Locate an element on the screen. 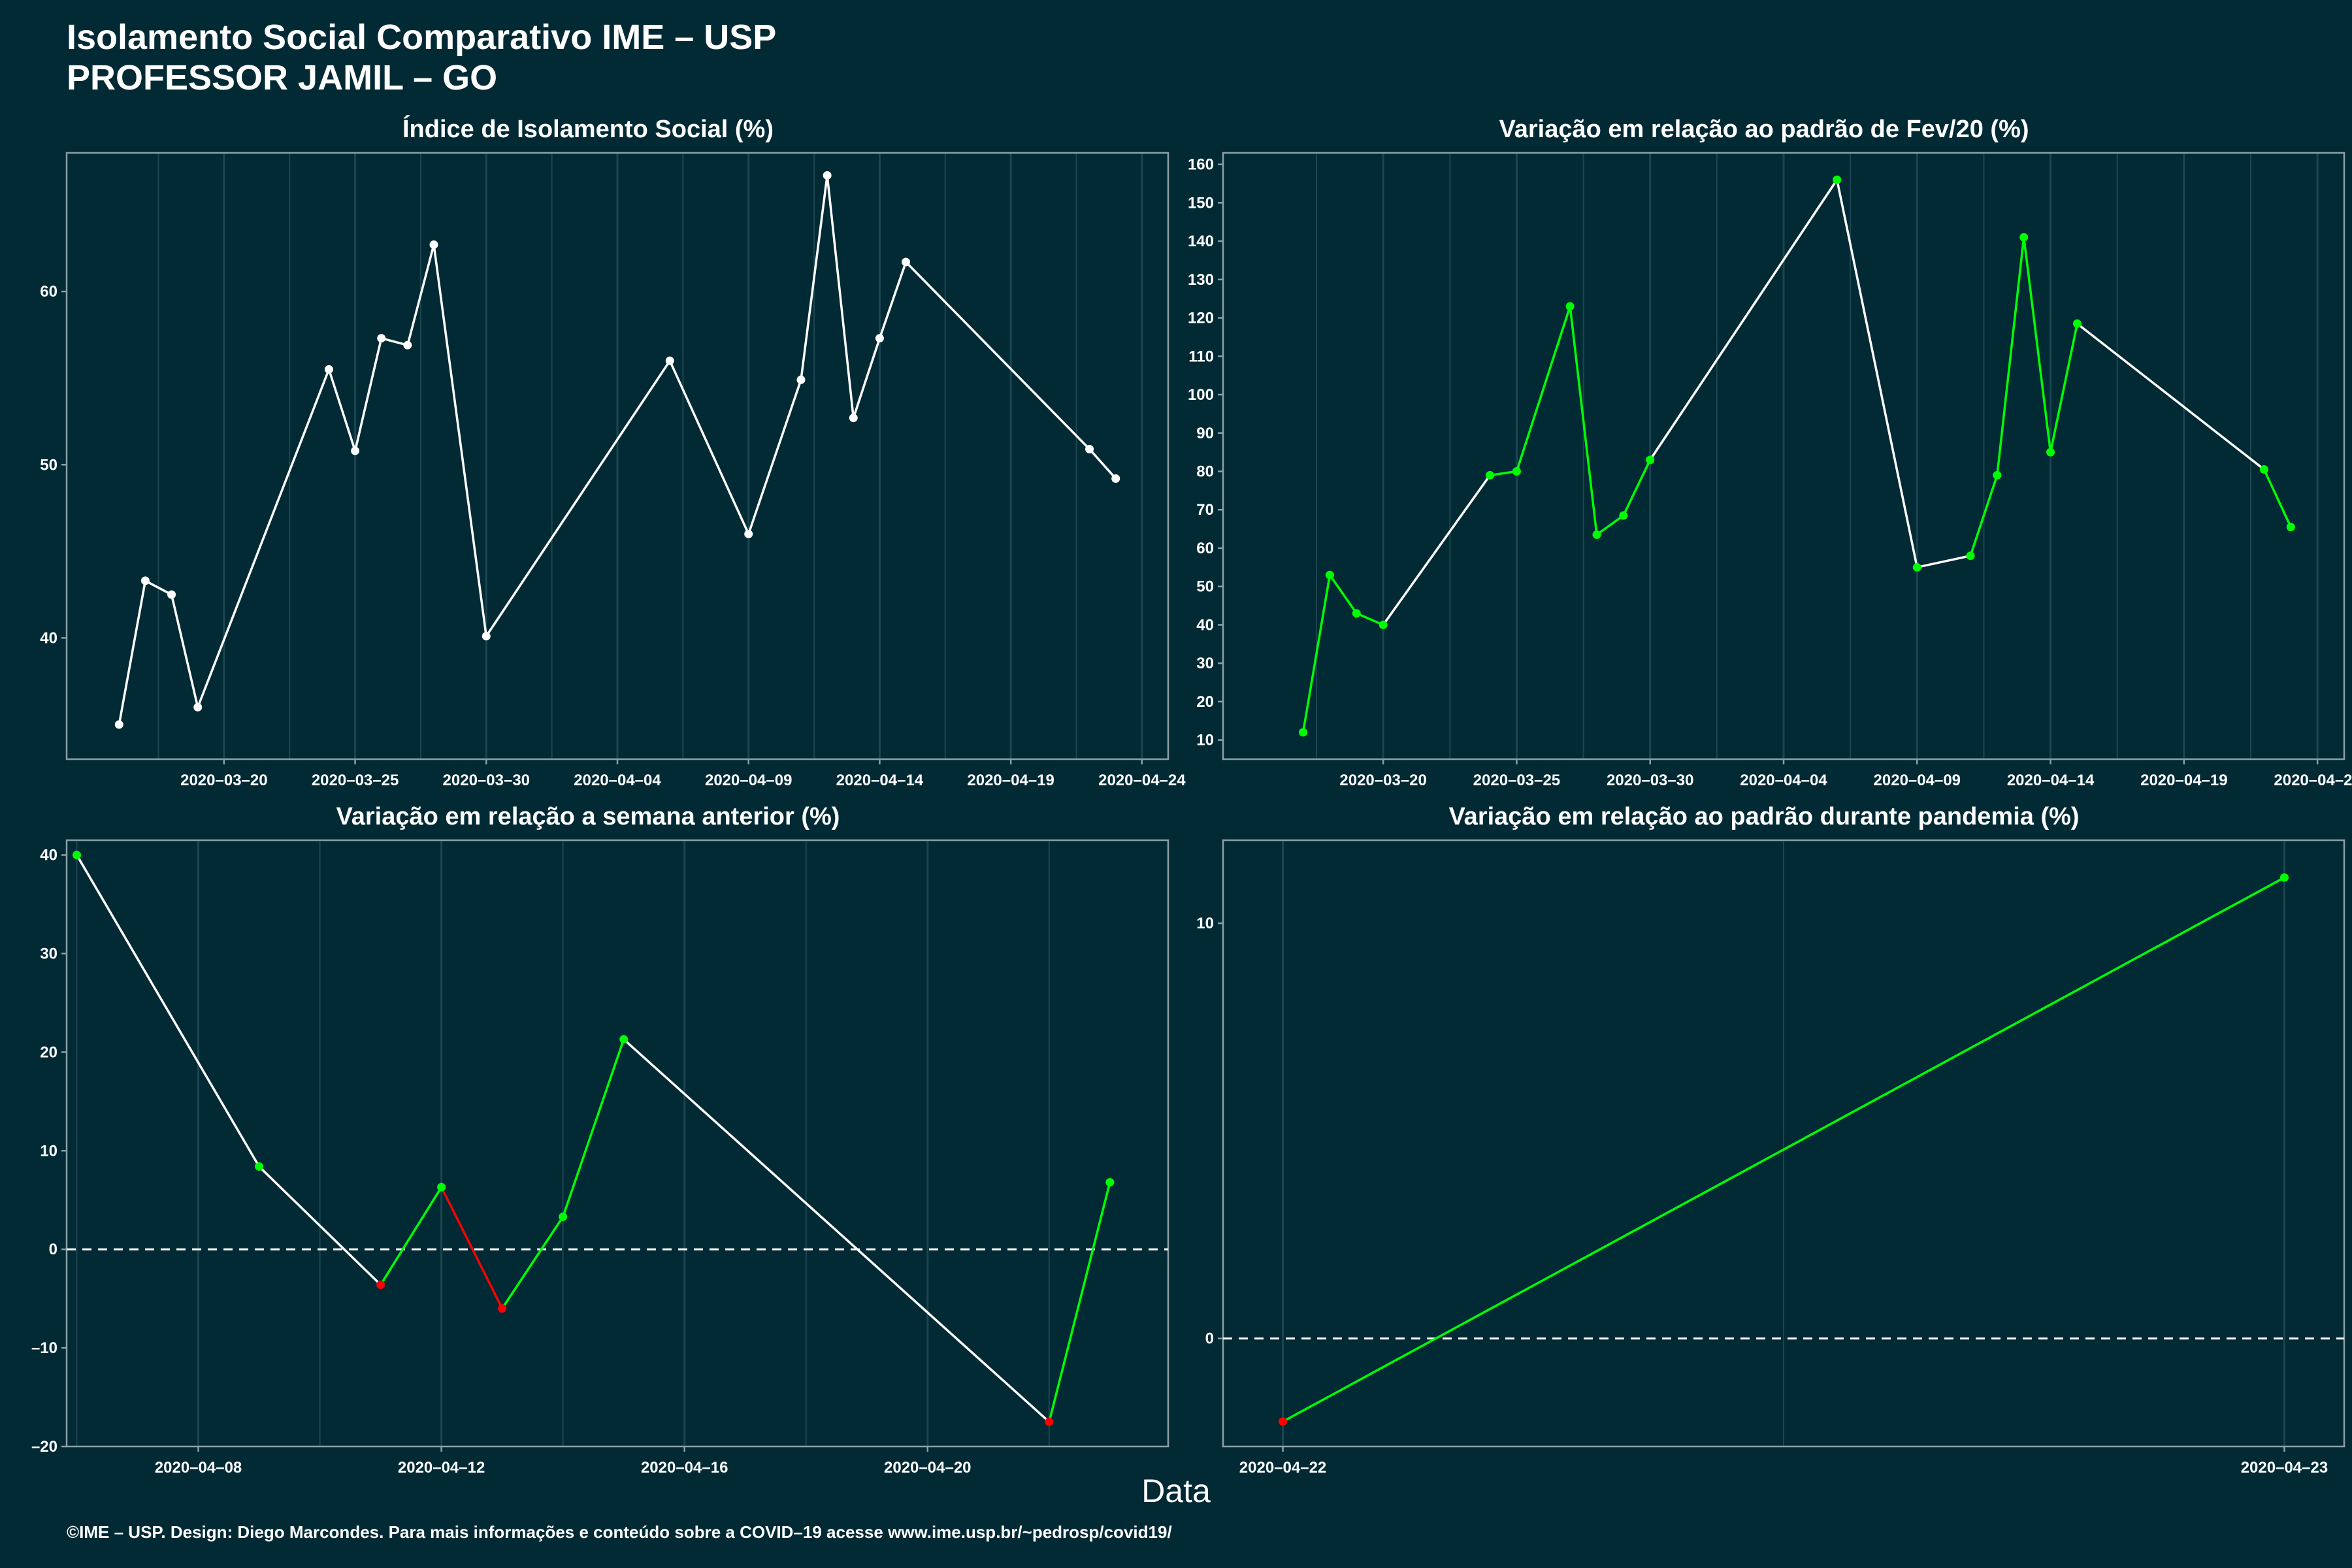 The width and height of the screenshot is (2352, 1568). y-tick-label: 10 is located at coordinates (1205, 923).